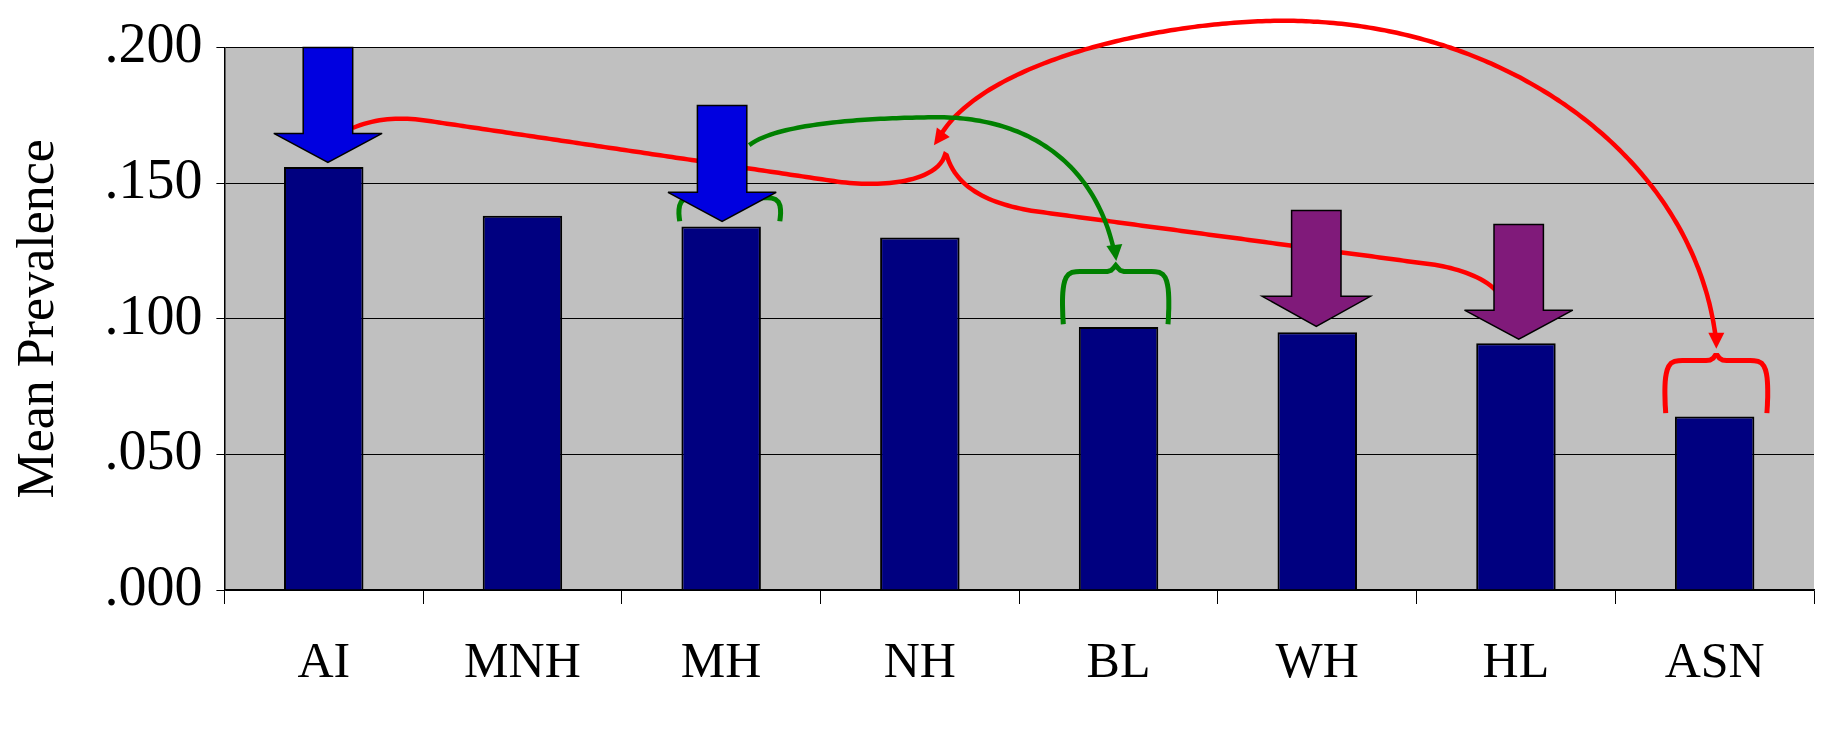 The image size is (1822, 734). What do you see at coordinates (153, 585) in the screenshot?
I see `y-tick-label: .000` at bounding box center [153, 585].